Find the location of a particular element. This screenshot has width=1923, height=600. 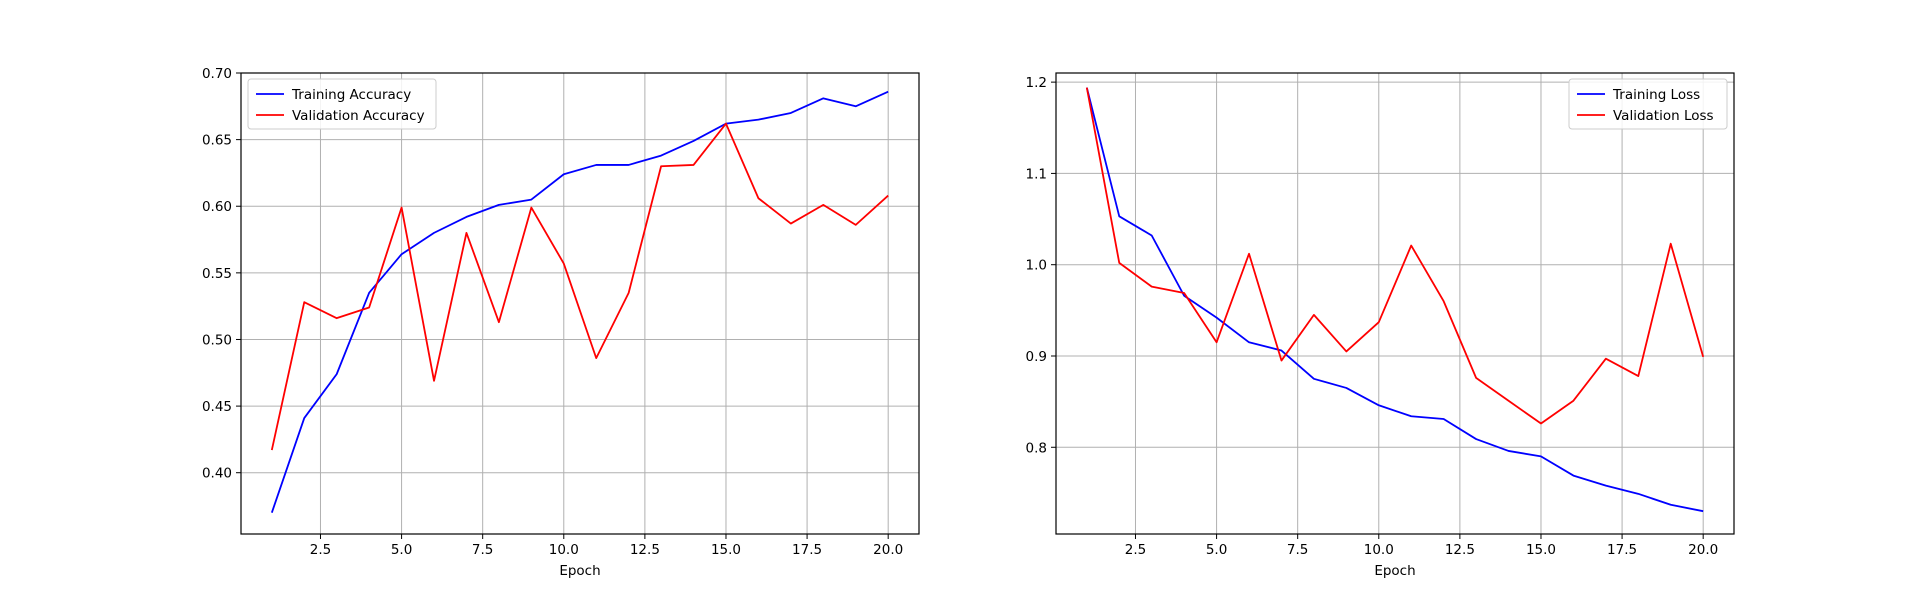

y-tick-label: 1.1 is located at coordinates (1036, 174).